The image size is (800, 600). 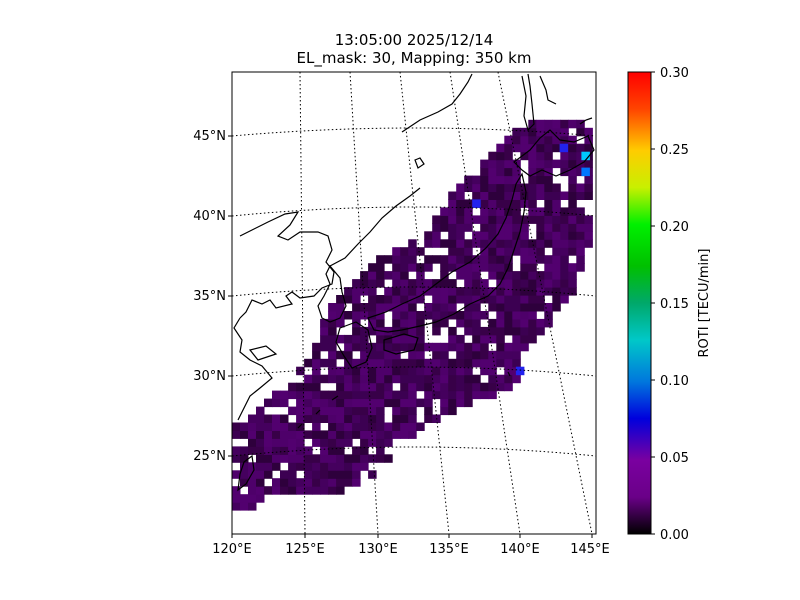 I want to click on lon-tick-label: 145°E, so click(x=590, y=549).